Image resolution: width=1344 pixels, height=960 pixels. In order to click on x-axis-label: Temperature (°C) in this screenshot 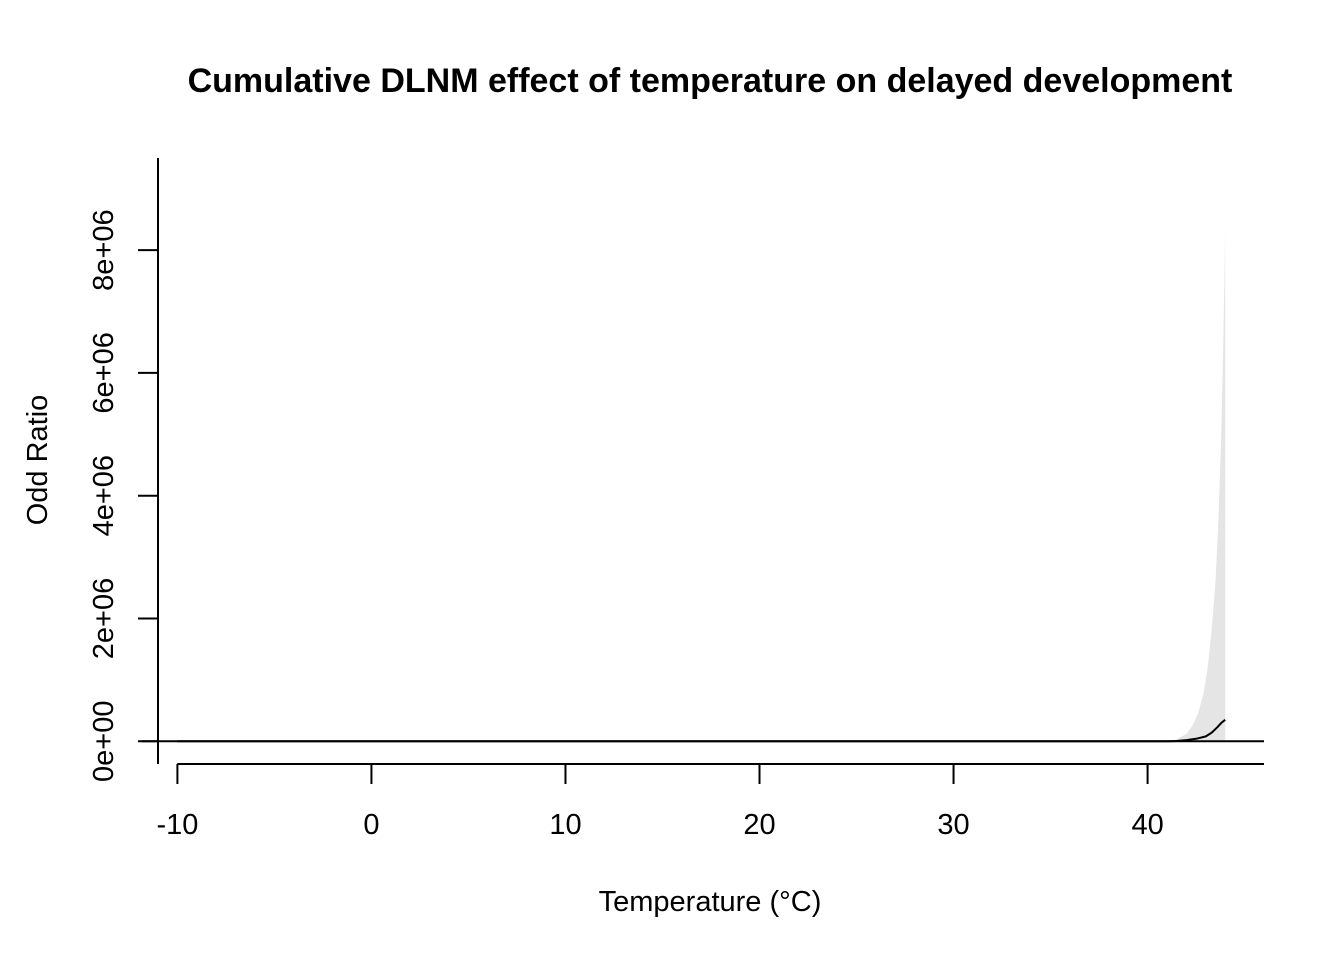, I will do `click(710, 902)`.